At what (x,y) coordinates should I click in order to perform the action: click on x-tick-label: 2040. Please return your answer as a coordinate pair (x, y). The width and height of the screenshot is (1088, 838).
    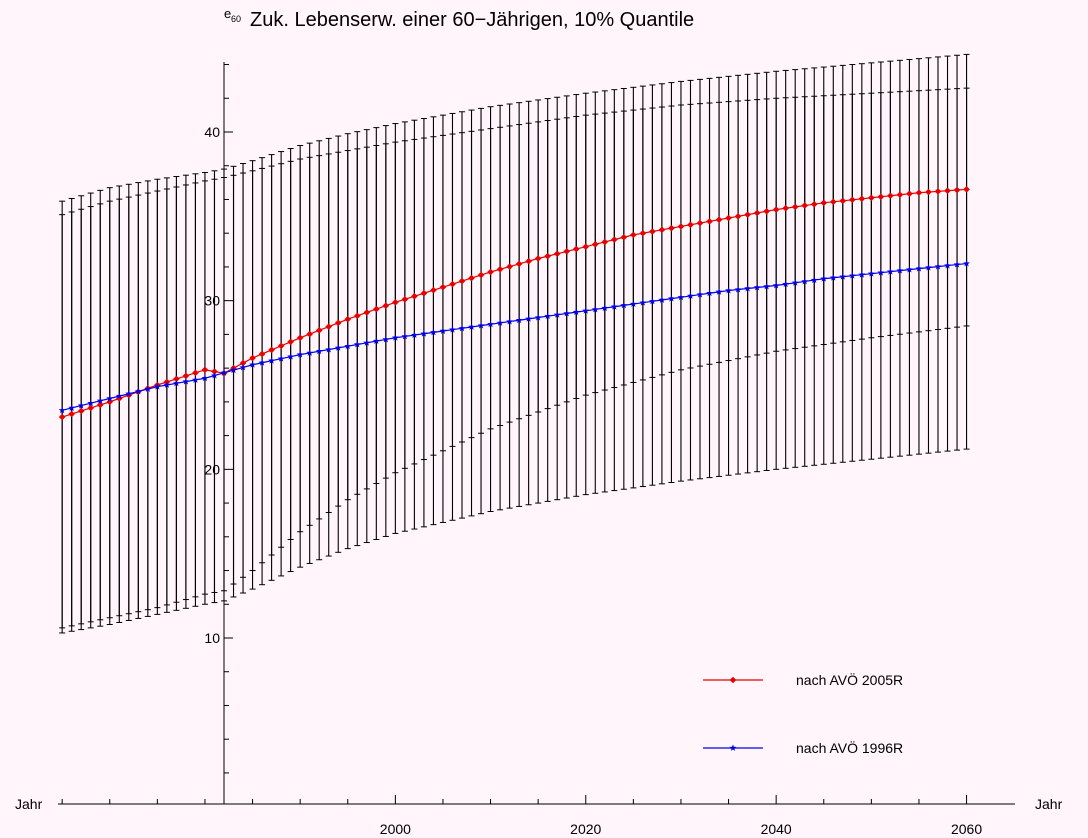
    Looking at the image, I should click on (776, 829).